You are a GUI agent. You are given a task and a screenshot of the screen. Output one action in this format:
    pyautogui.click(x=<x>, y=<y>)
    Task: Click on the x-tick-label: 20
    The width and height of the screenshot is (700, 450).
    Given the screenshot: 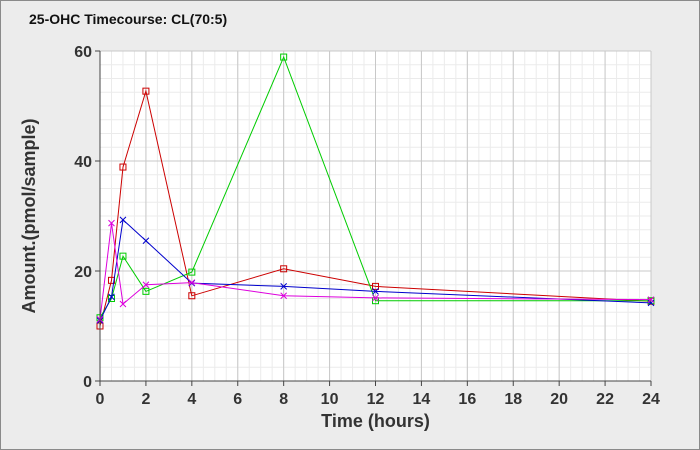 What is the action you would take?
    pyautogui.click(x=559, y=399)
    